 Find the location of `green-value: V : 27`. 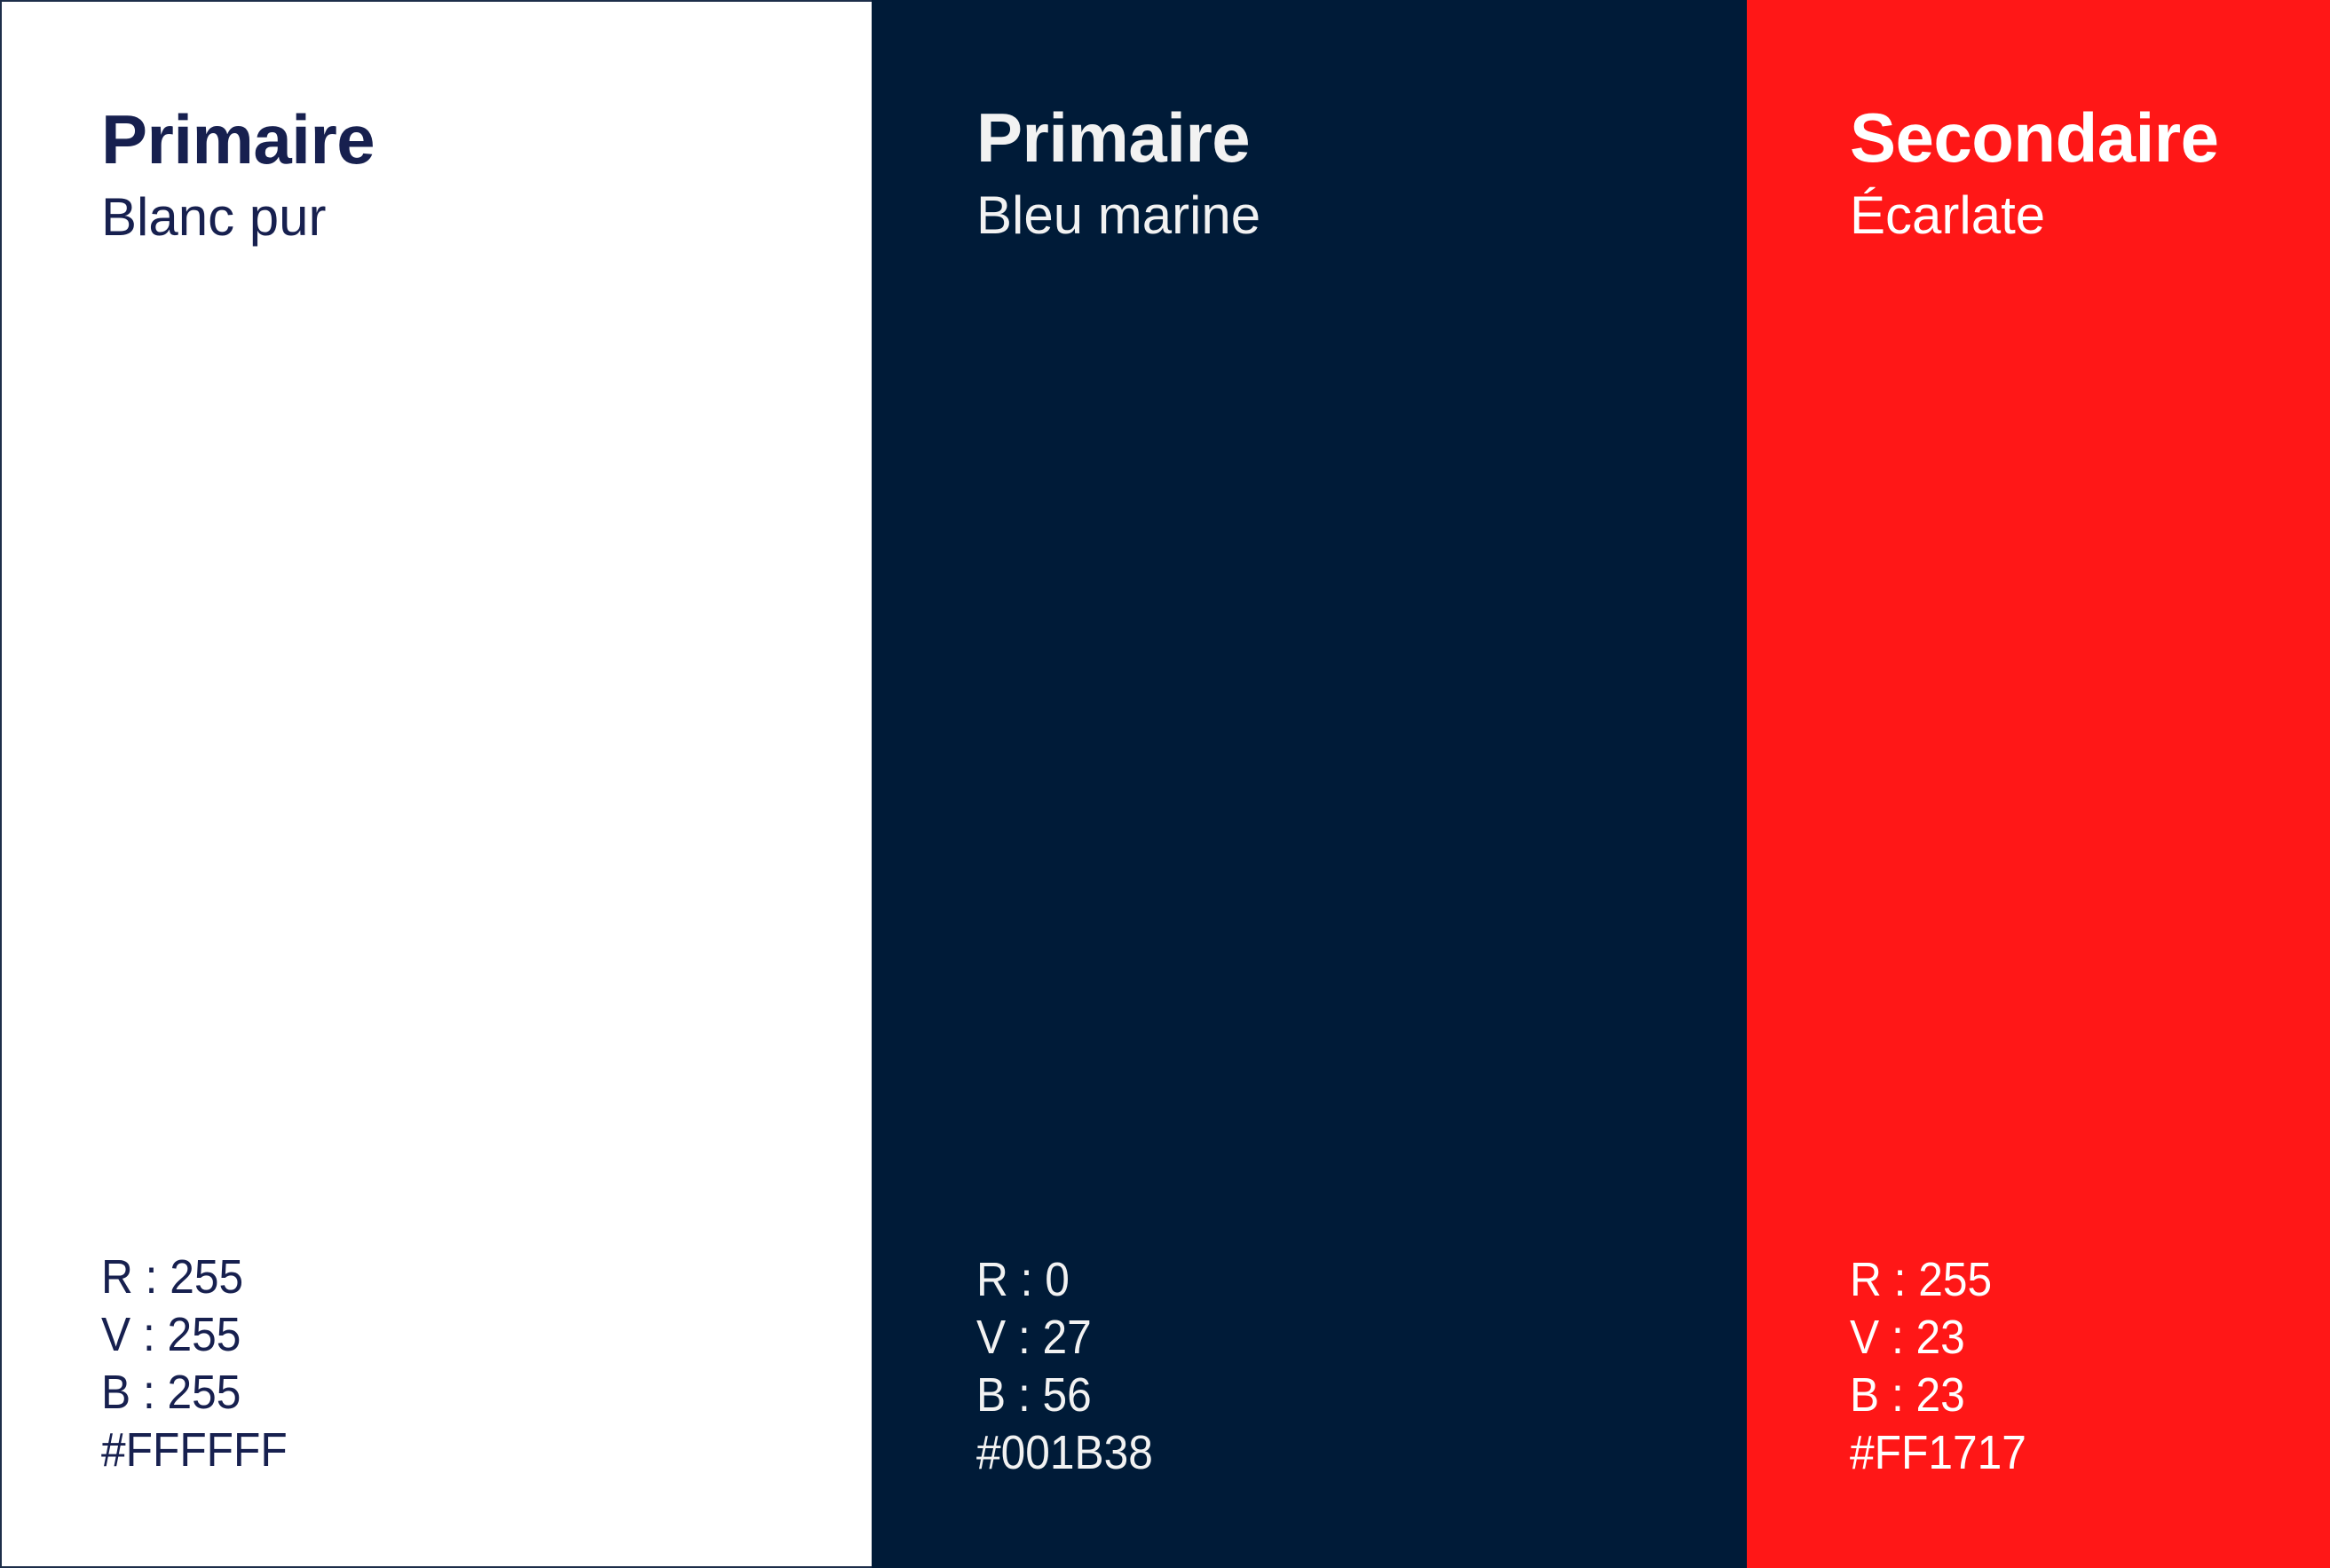

green-value: V : 27 is located at coordinates (1034, 1337).